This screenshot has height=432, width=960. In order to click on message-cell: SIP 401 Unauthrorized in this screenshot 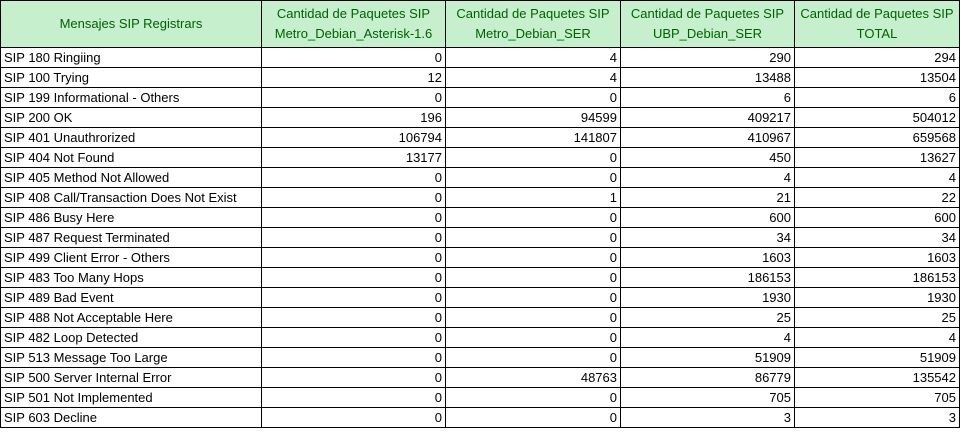, I will do `click(131, 137)`.